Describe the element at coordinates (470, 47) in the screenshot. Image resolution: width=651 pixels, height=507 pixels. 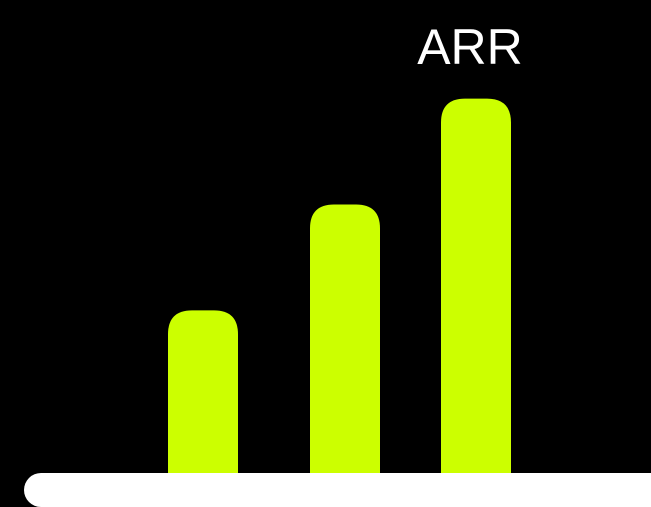
I see `chart-title: ARR` at that location.